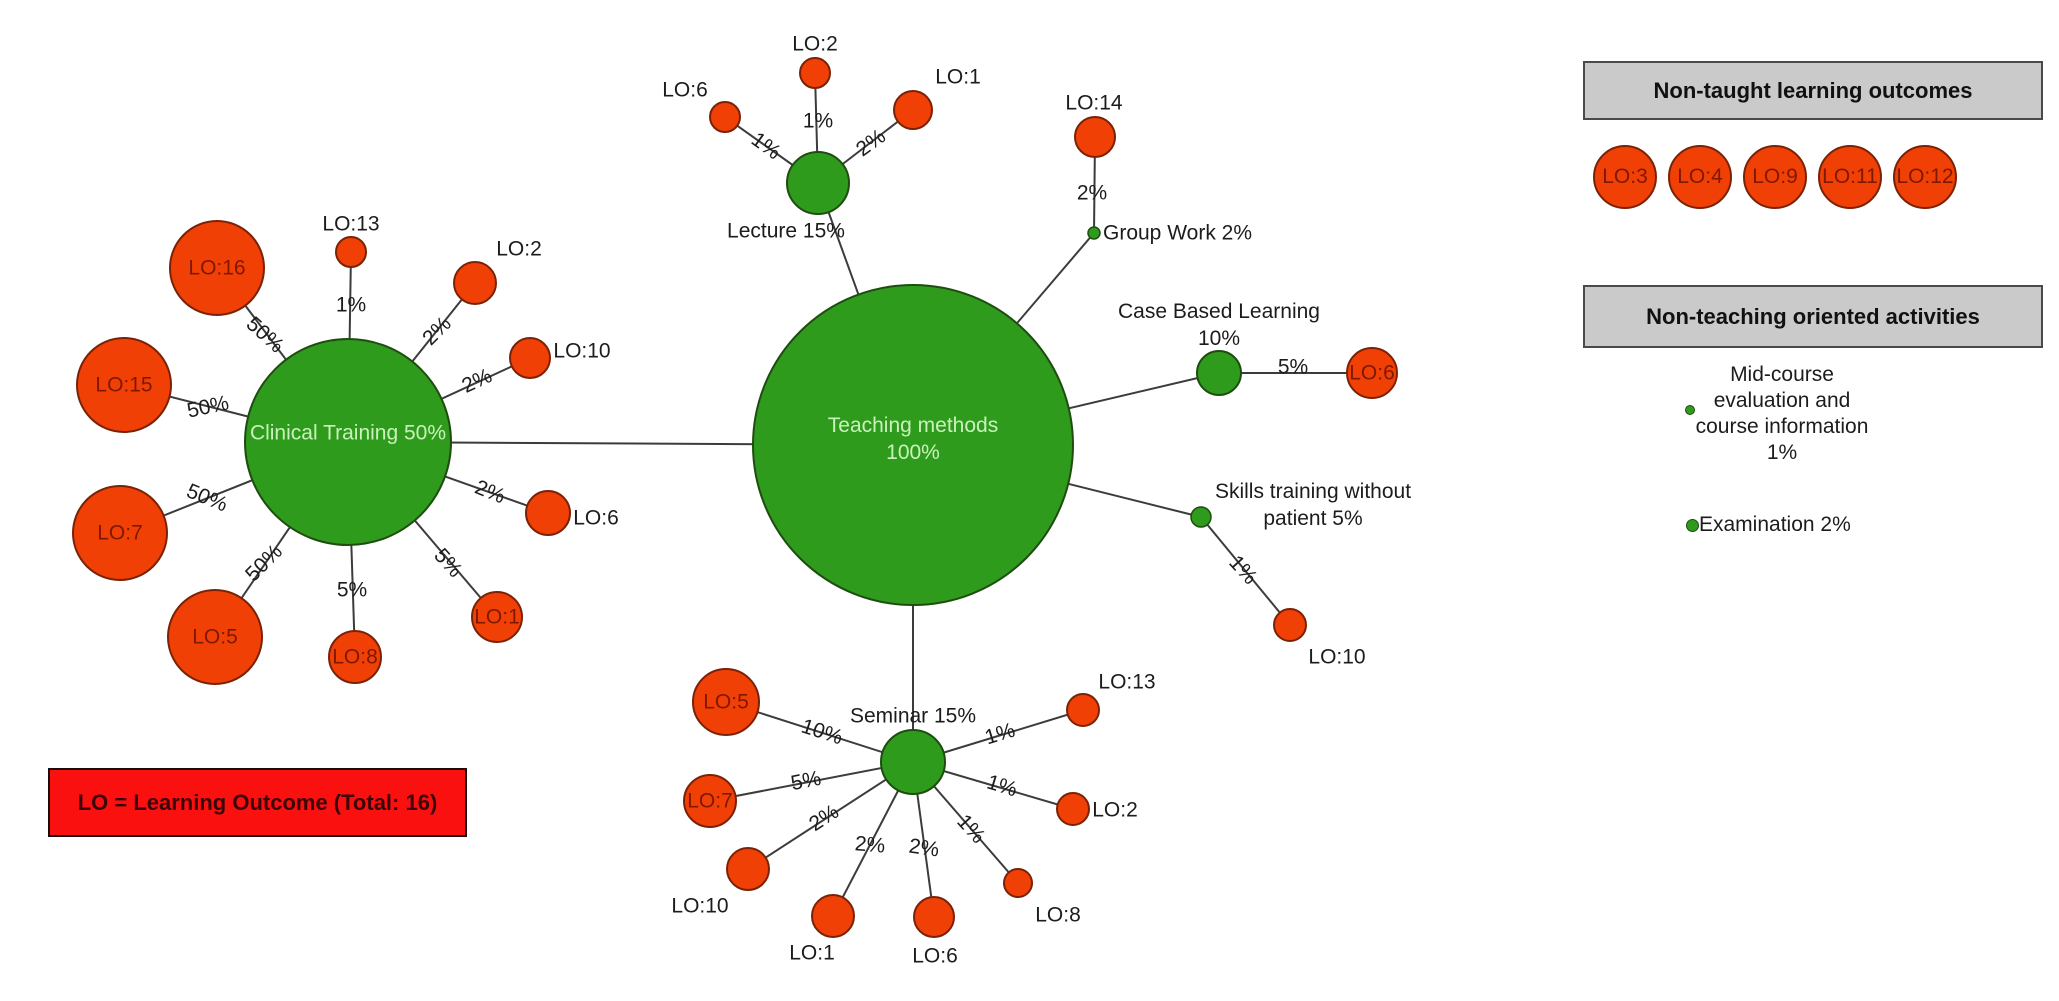 The width and height of the screenshot is (2059, 1001). What do you see at coordinates (264, 563) in the screenshot?
I see `edge-label-clinical-c5: 50%` at bounding box center [264, 563].